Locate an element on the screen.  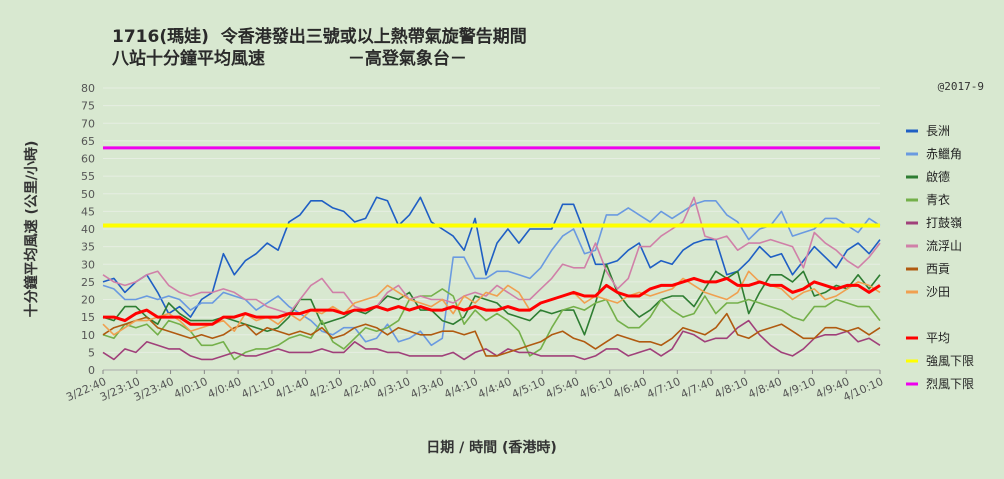
x-tick-label: 4/1:10 is located at coordinates (259, 388).